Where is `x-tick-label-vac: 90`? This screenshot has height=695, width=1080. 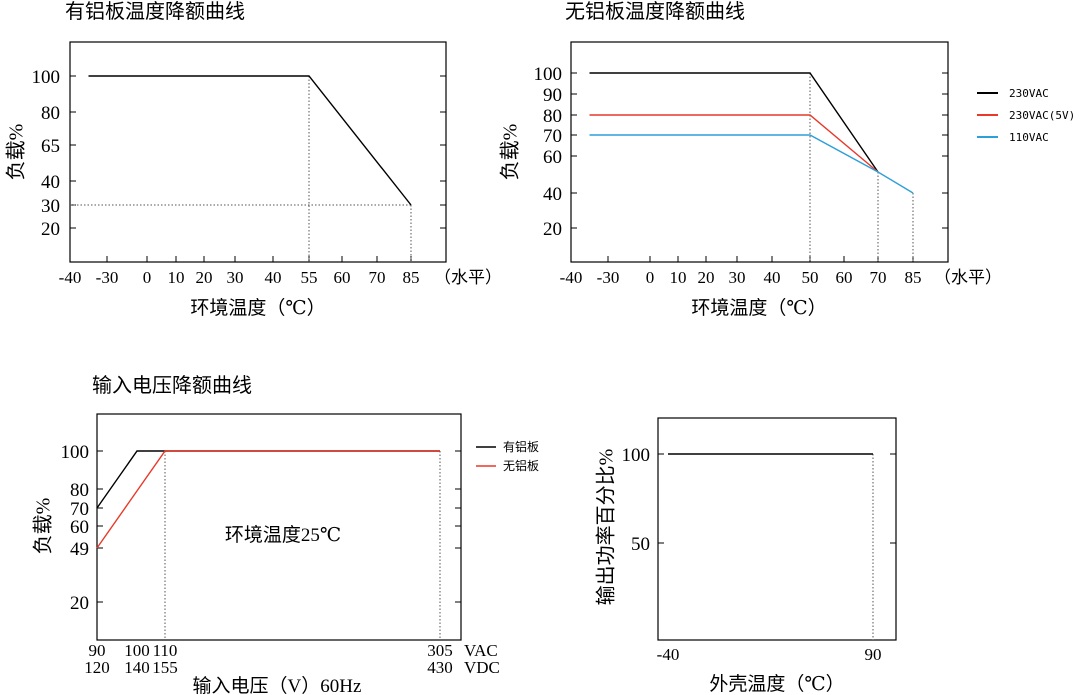 x-tick-label-vac: 90 is located at coordinates (97, 650).